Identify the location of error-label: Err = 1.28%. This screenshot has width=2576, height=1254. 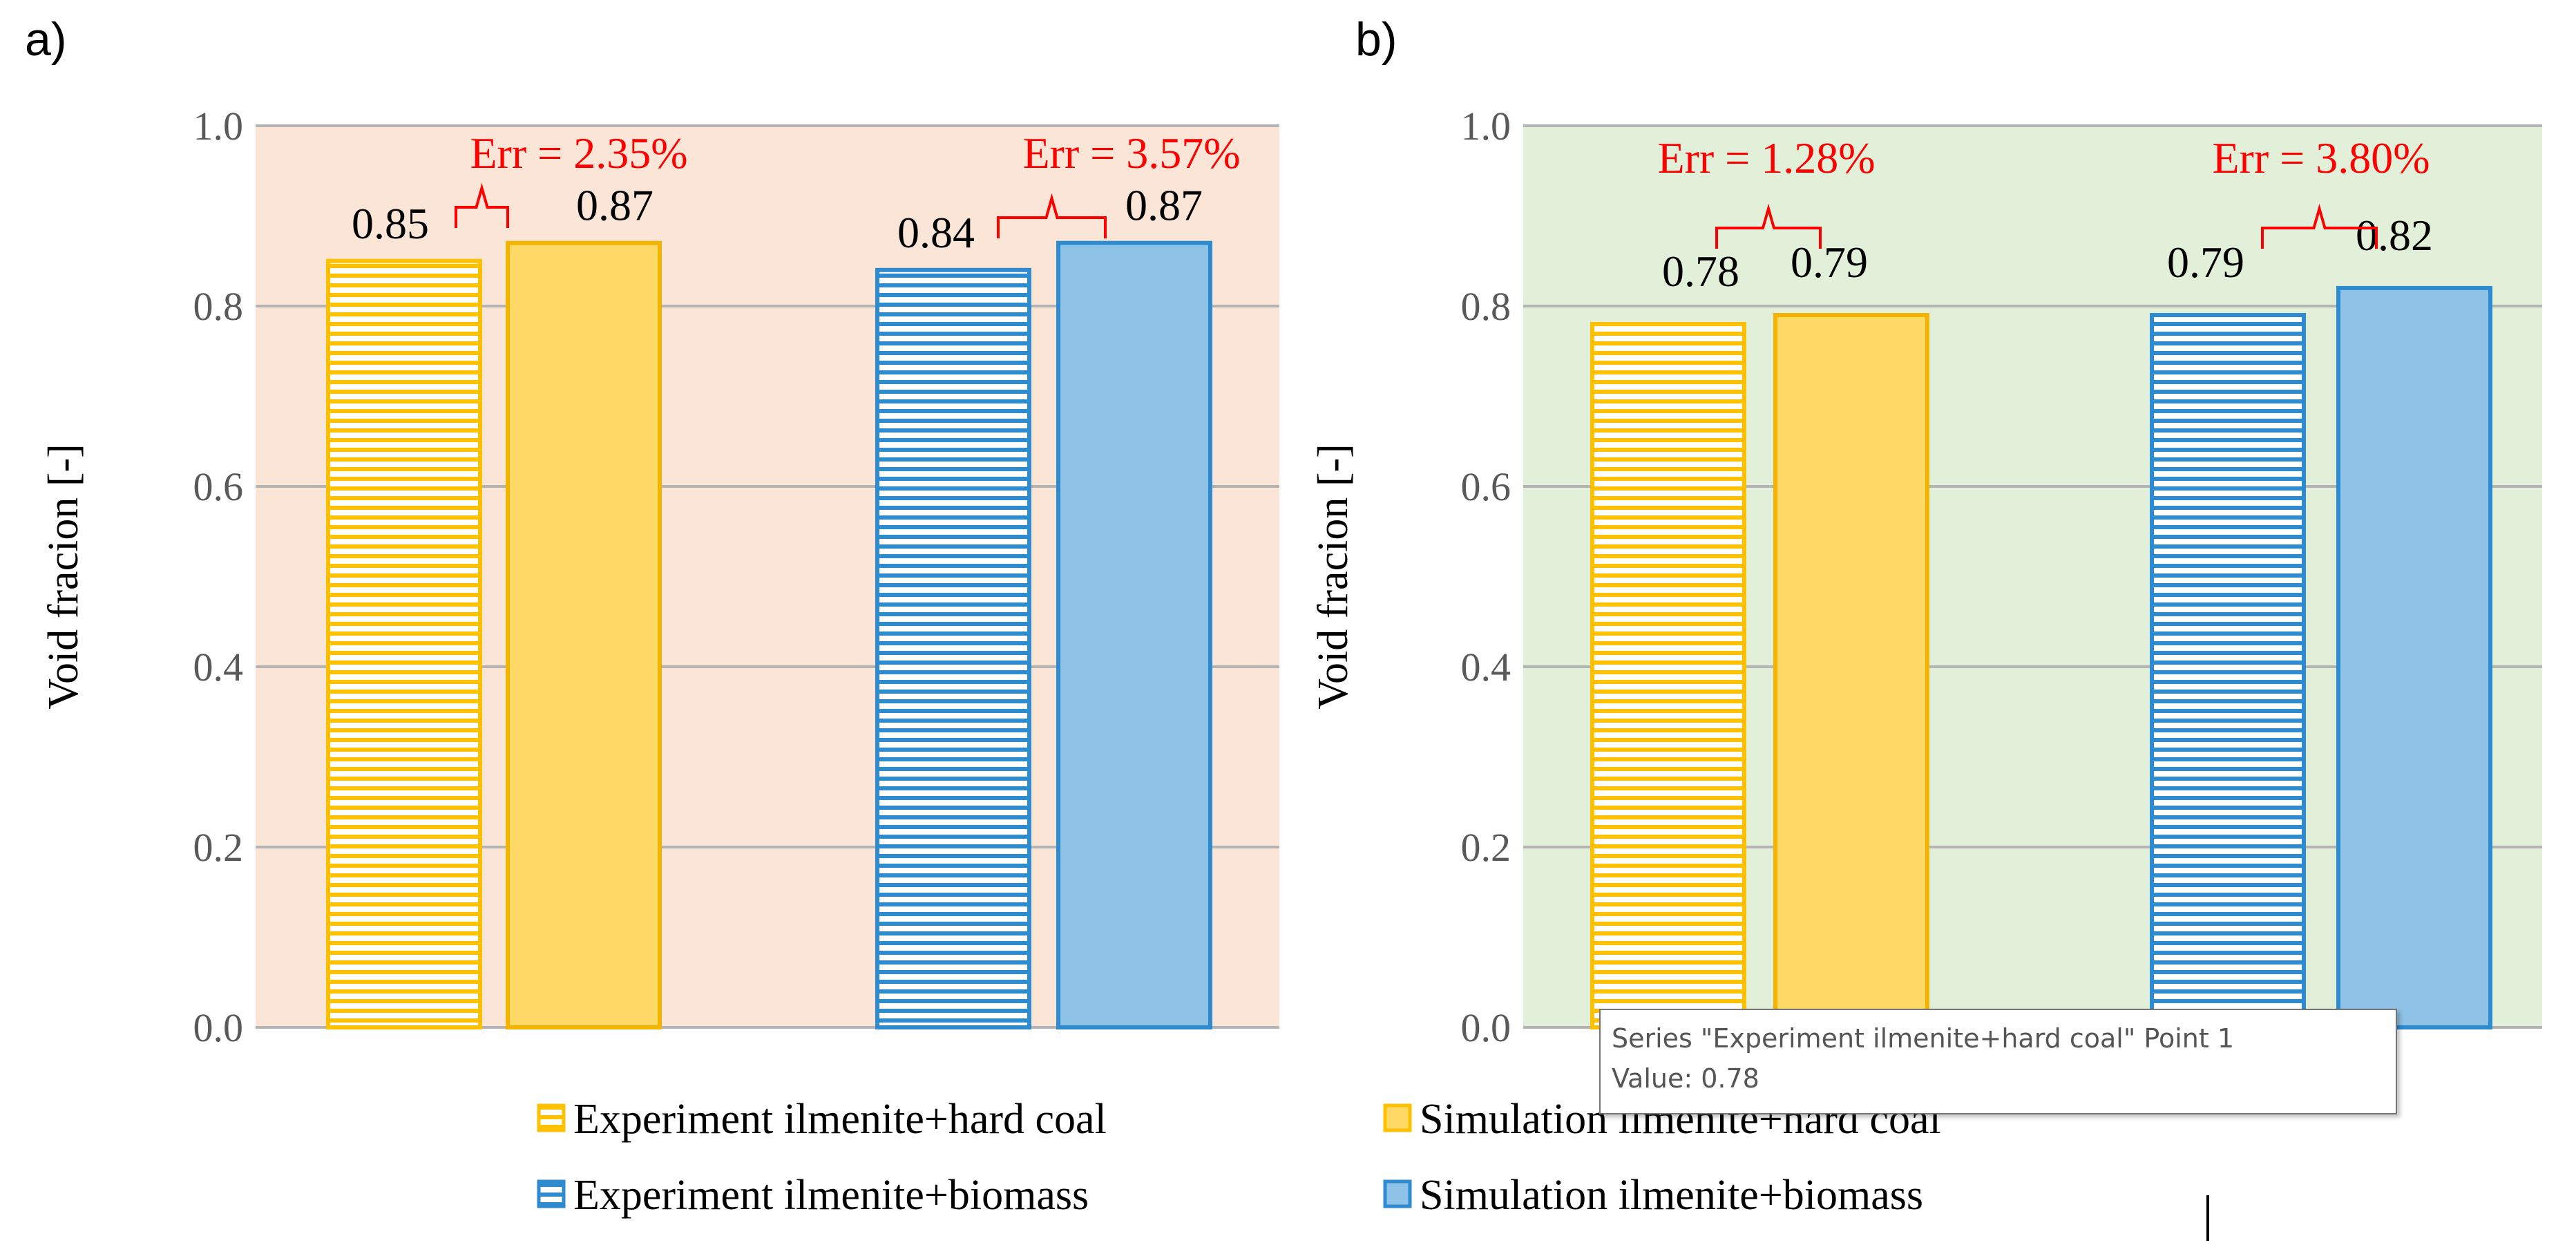
(1766, 157).